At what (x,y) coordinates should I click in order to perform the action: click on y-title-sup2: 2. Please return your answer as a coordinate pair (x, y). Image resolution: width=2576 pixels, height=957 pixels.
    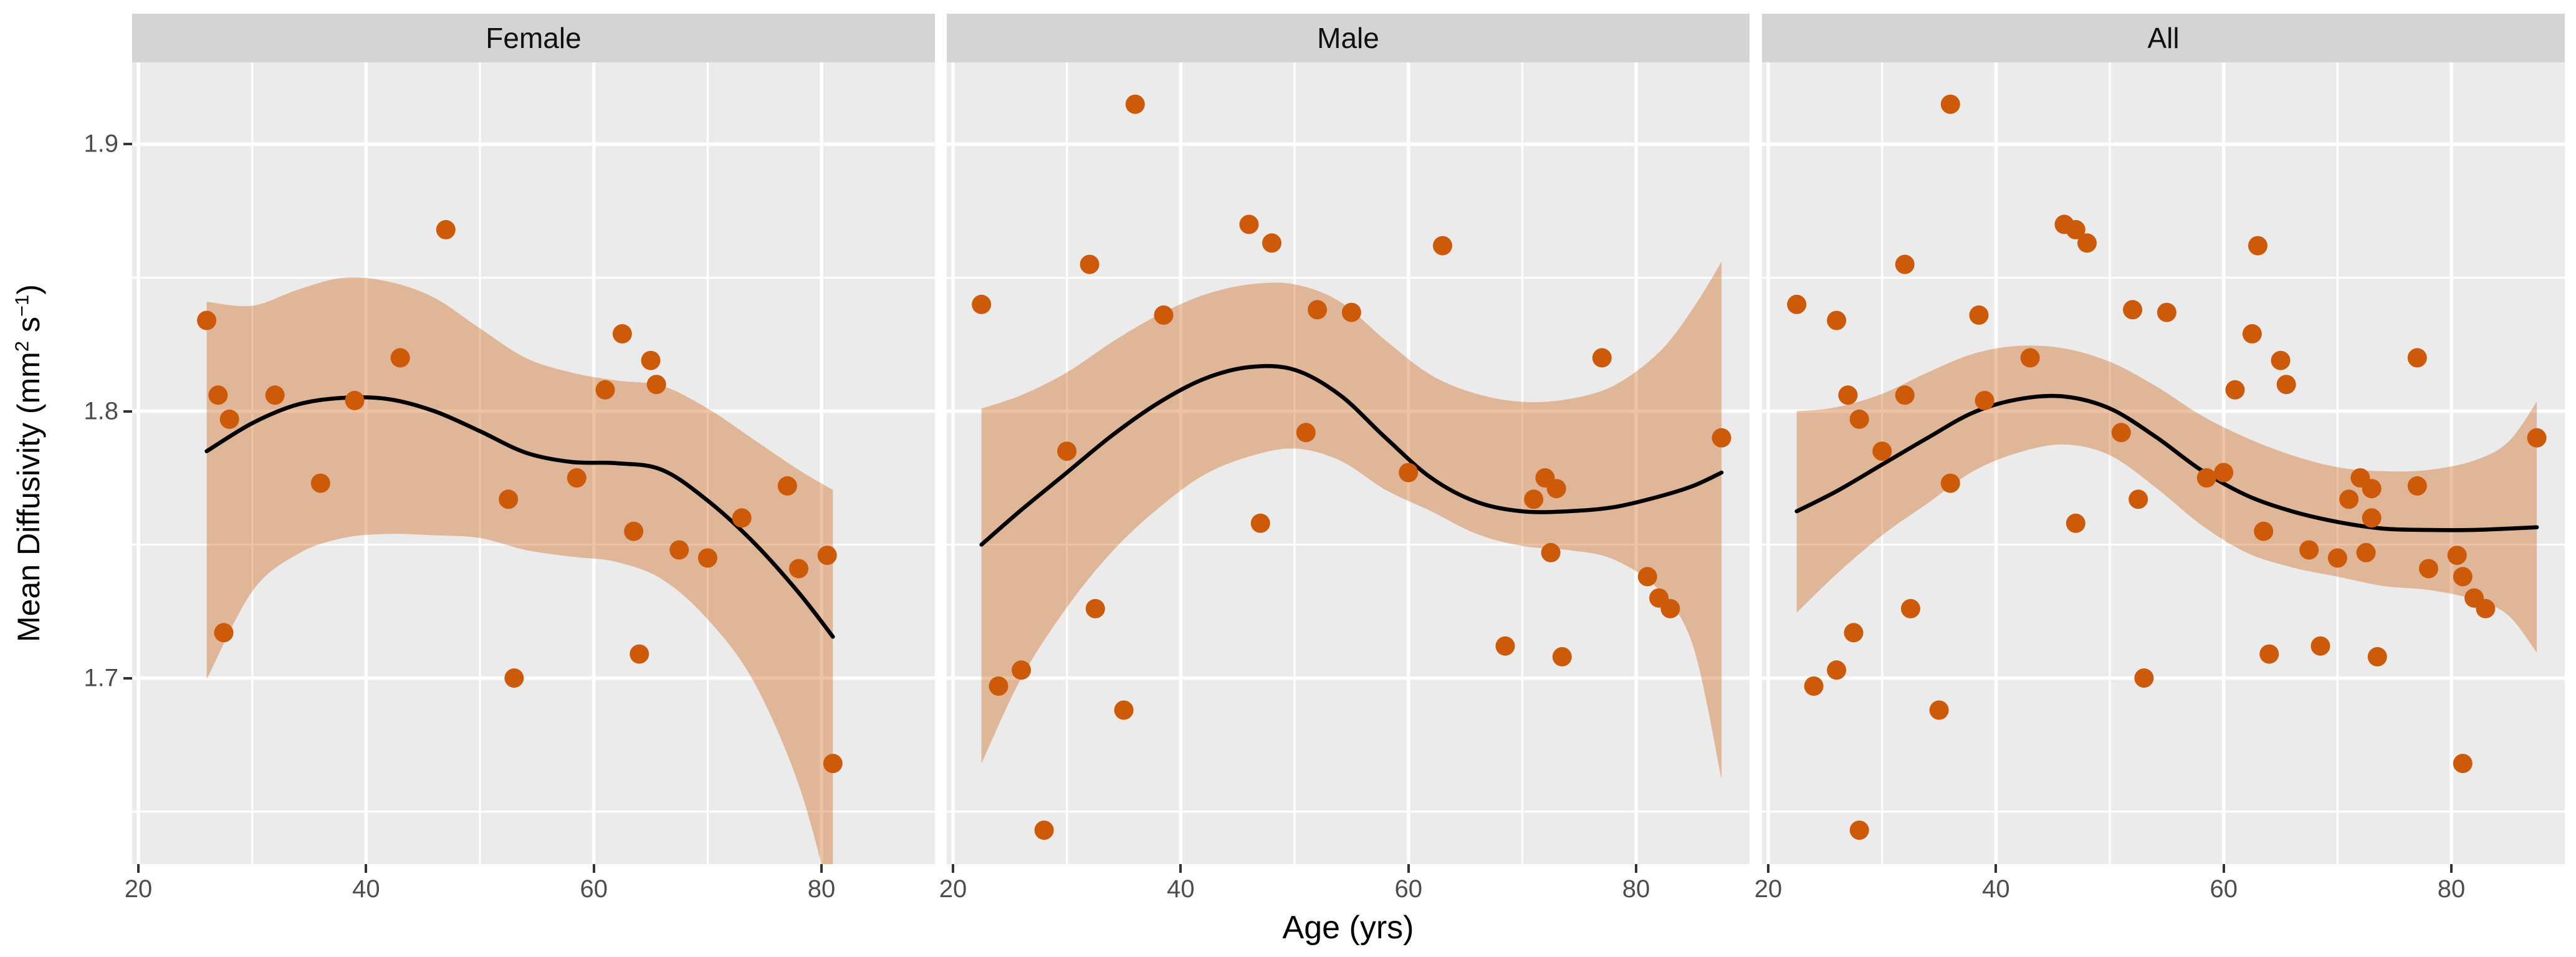
    Looking at the image, I should click on (22, 346).